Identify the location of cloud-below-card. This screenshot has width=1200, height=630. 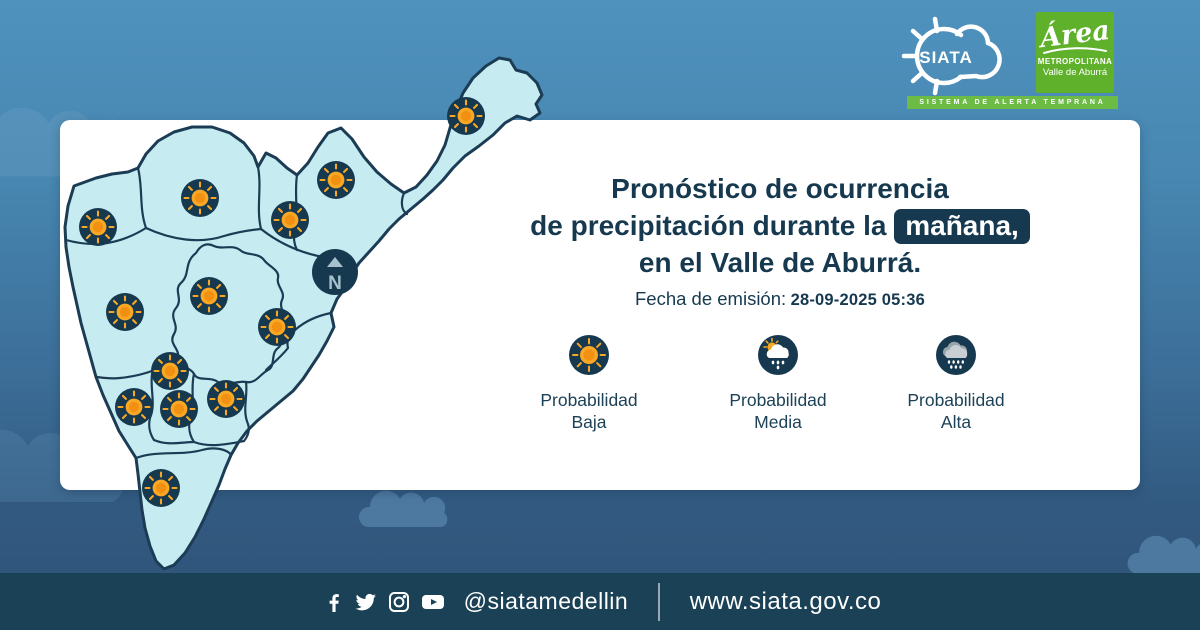
(403, 508).